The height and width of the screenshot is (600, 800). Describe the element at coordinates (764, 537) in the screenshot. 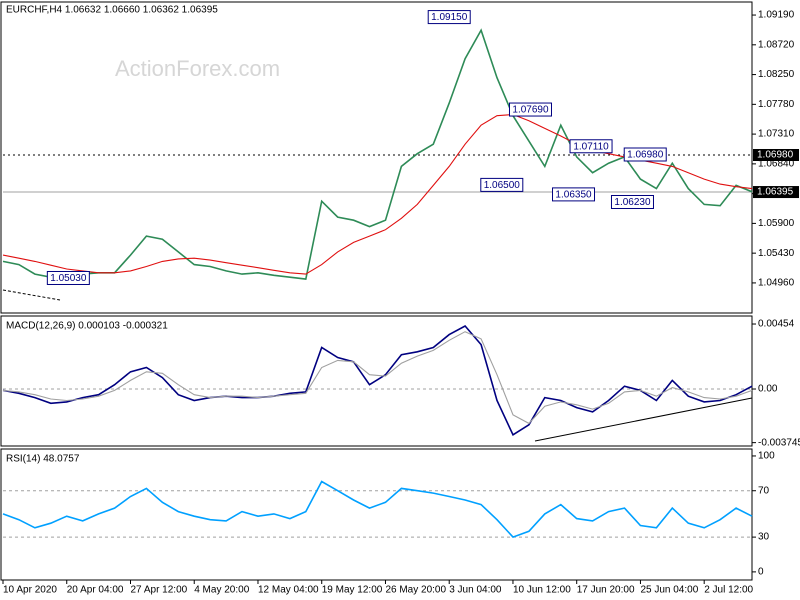

I see `y-tick-label: 30` at that location.